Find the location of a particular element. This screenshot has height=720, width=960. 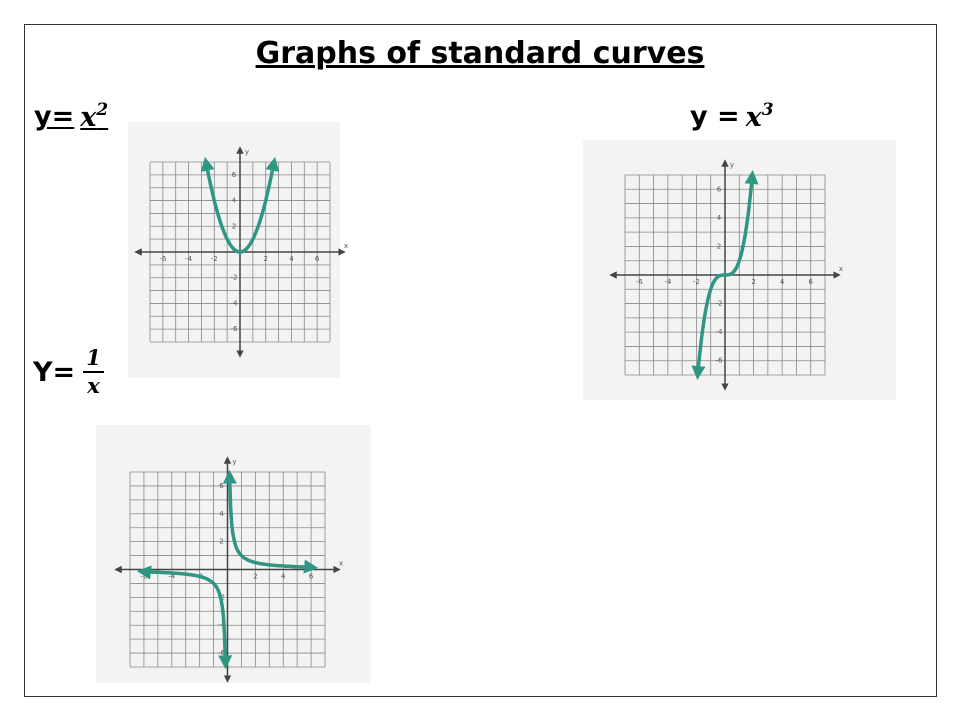

label-cube: y = x3 is located at coordinates (732, 116).